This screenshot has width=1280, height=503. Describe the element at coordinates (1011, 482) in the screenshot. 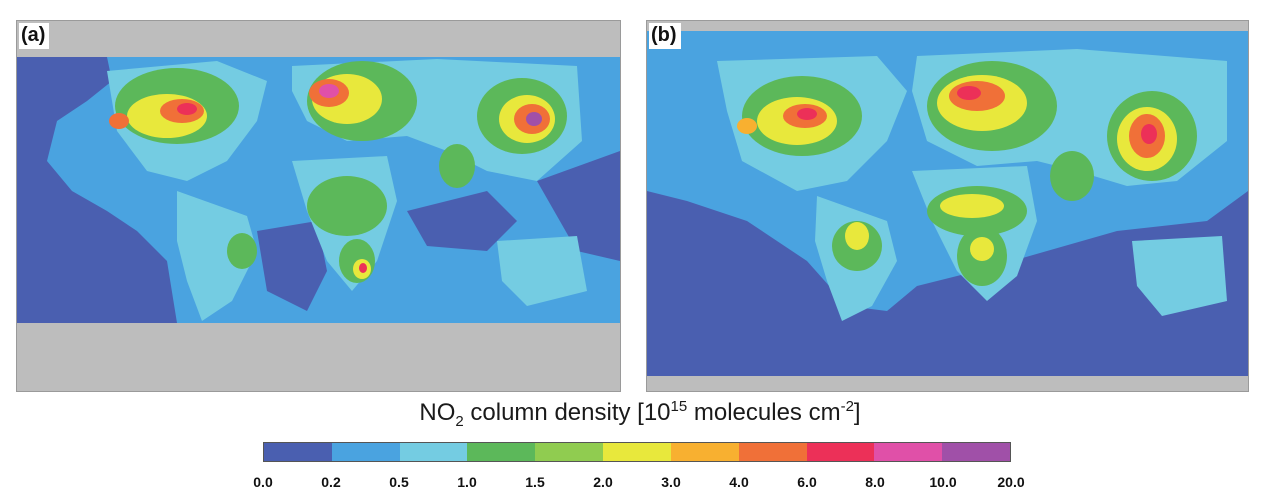

I see `colorbar-tick-label: 20.0` at that location.